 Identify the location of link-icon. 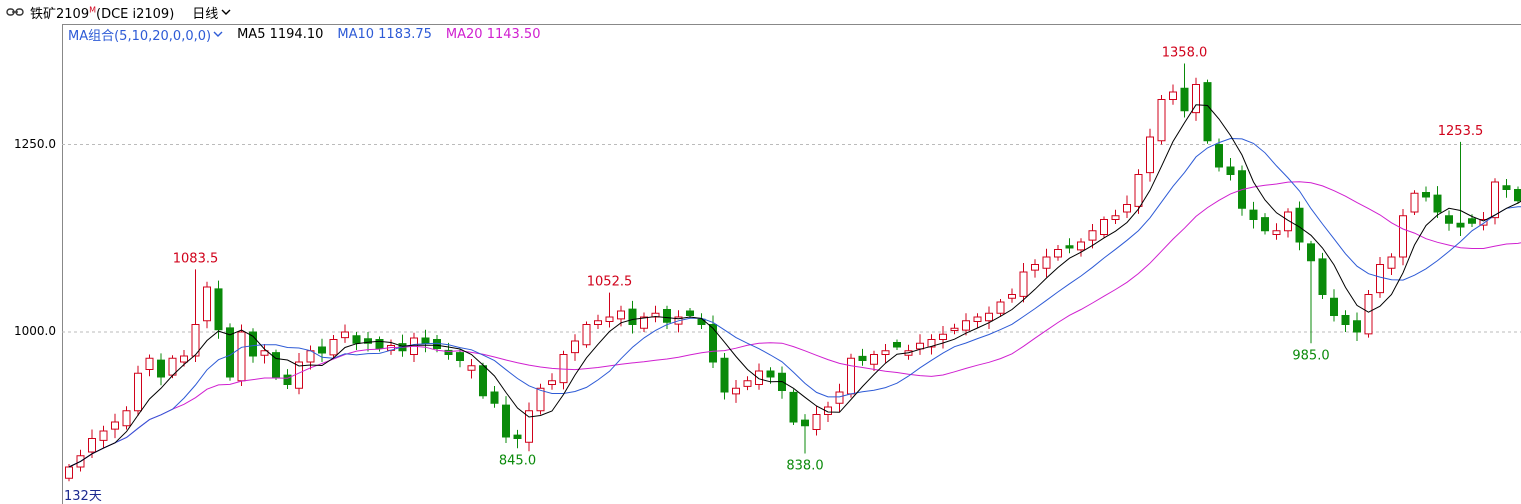
(15, 12).